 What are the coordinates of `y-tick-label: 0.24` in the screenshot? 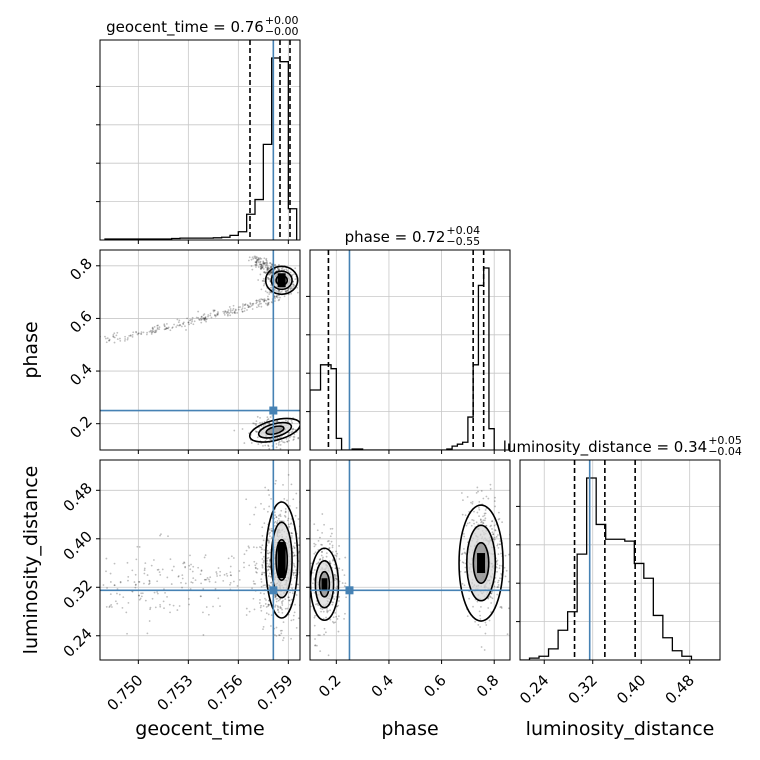 It's located at (78, 642).